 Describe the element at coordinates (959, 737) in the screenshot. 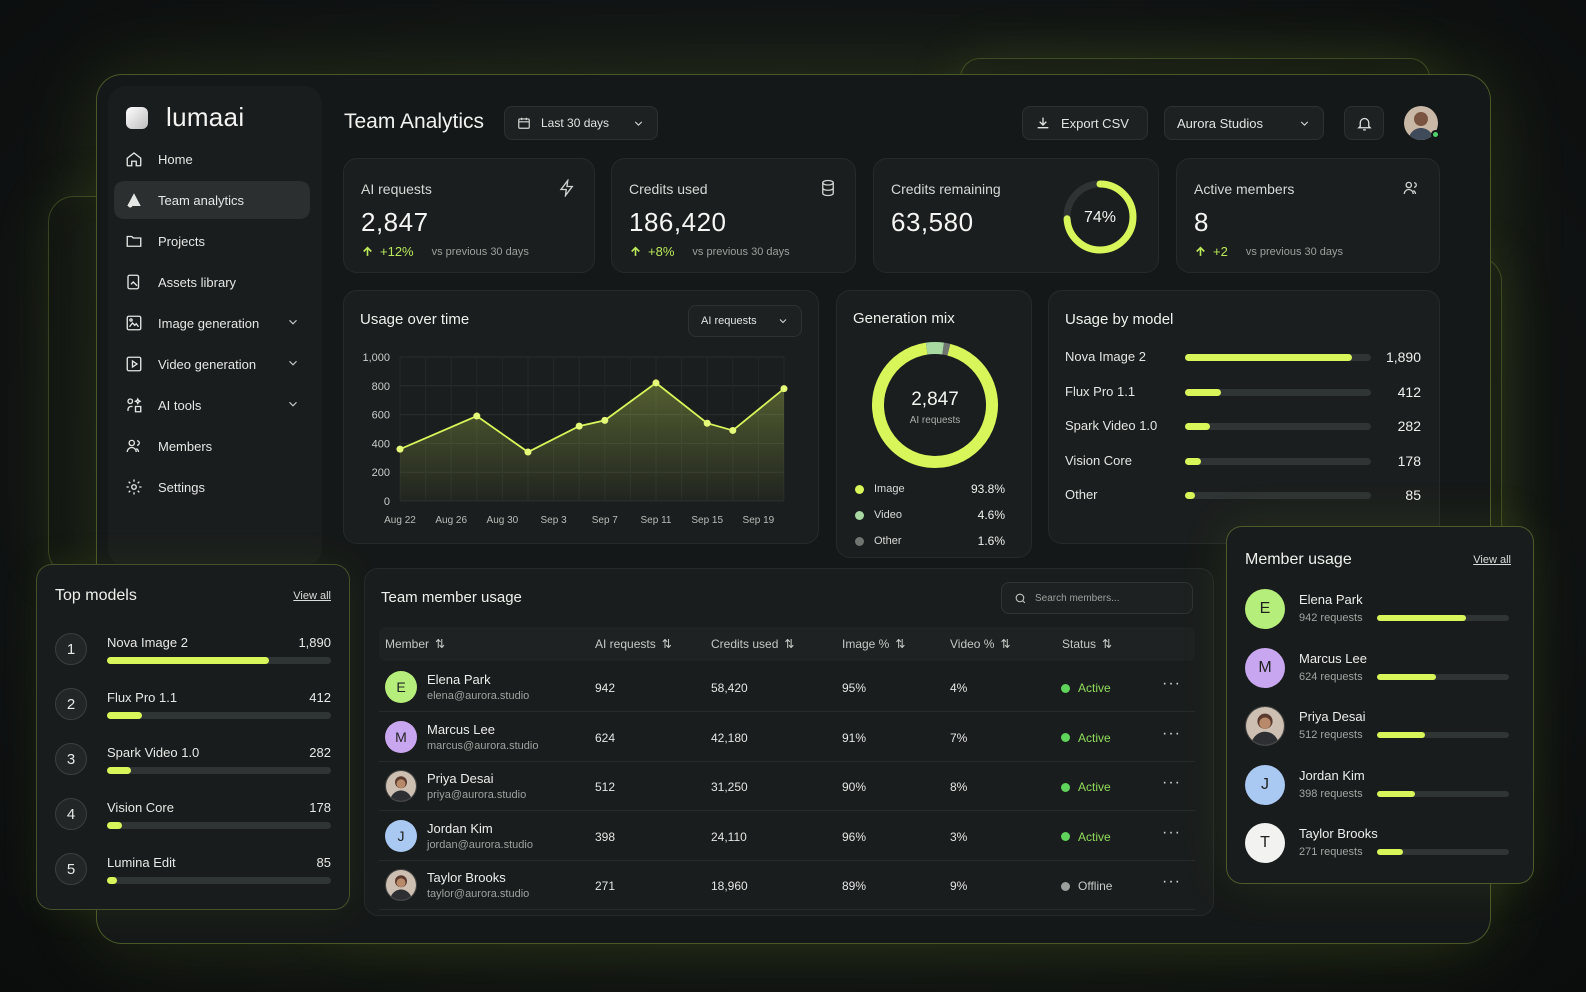

I see `cell-video-percent: 7%` at that location.